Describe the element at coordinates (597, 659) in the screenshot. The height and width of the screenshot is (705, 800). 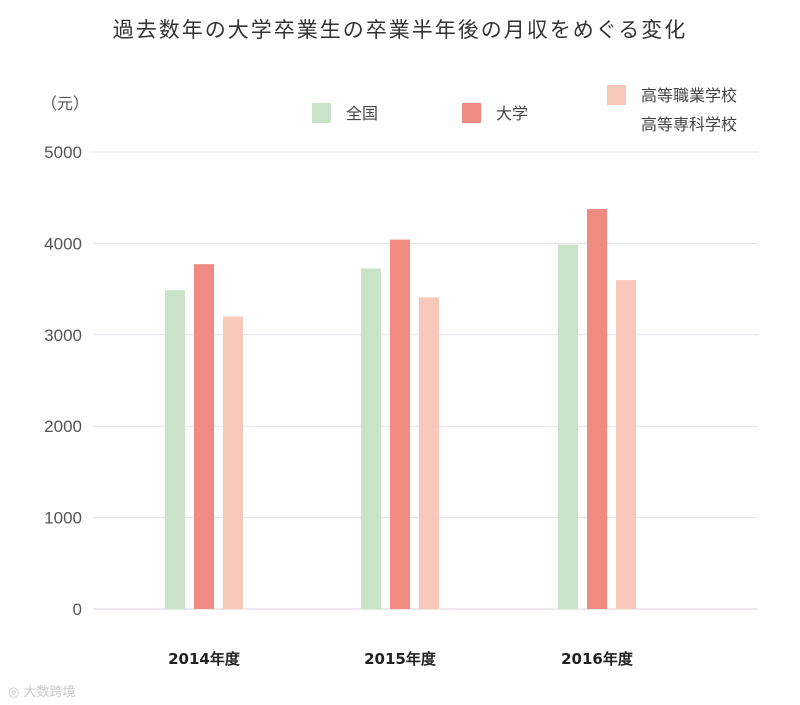
I see `x-category-label: 2016年度` at that location.